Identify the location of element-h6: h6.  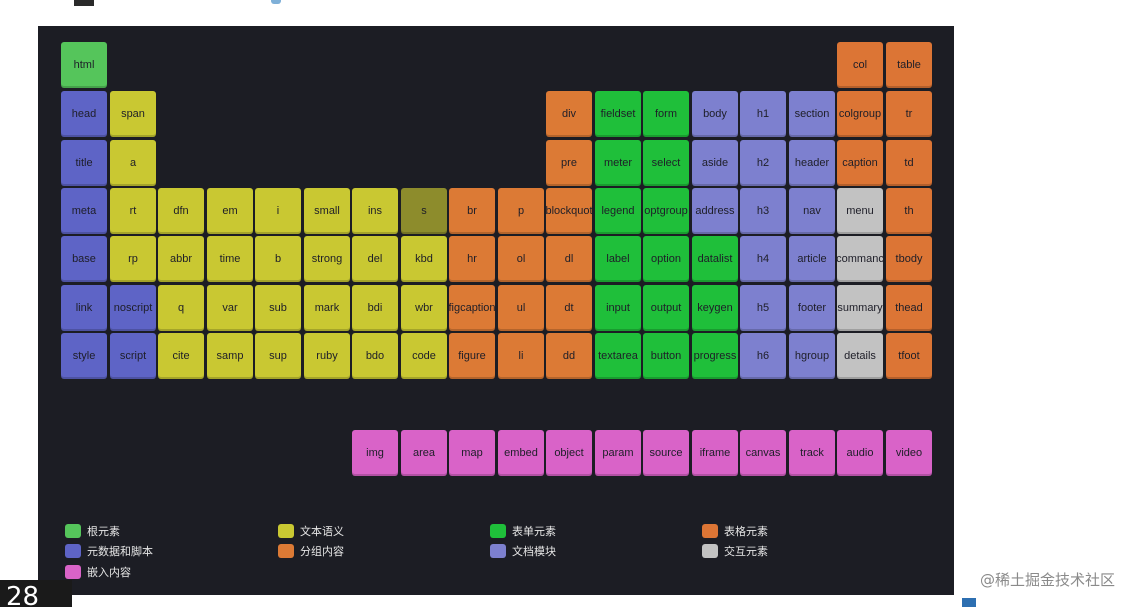
(763, 356).